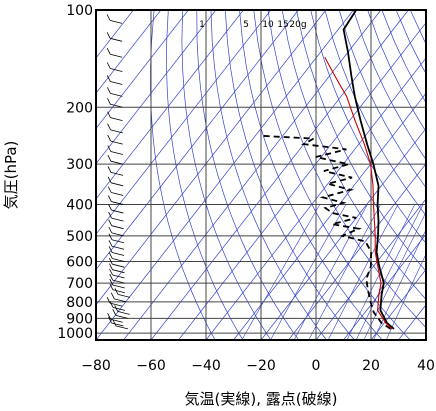 The width and height of the screenshot is (436, 411). What do you see at coordinates (252, 25) in the screenshot?
I see `mixing-ratio-labels: 1 5 10 15 20g` at bounding box center [252, 25].